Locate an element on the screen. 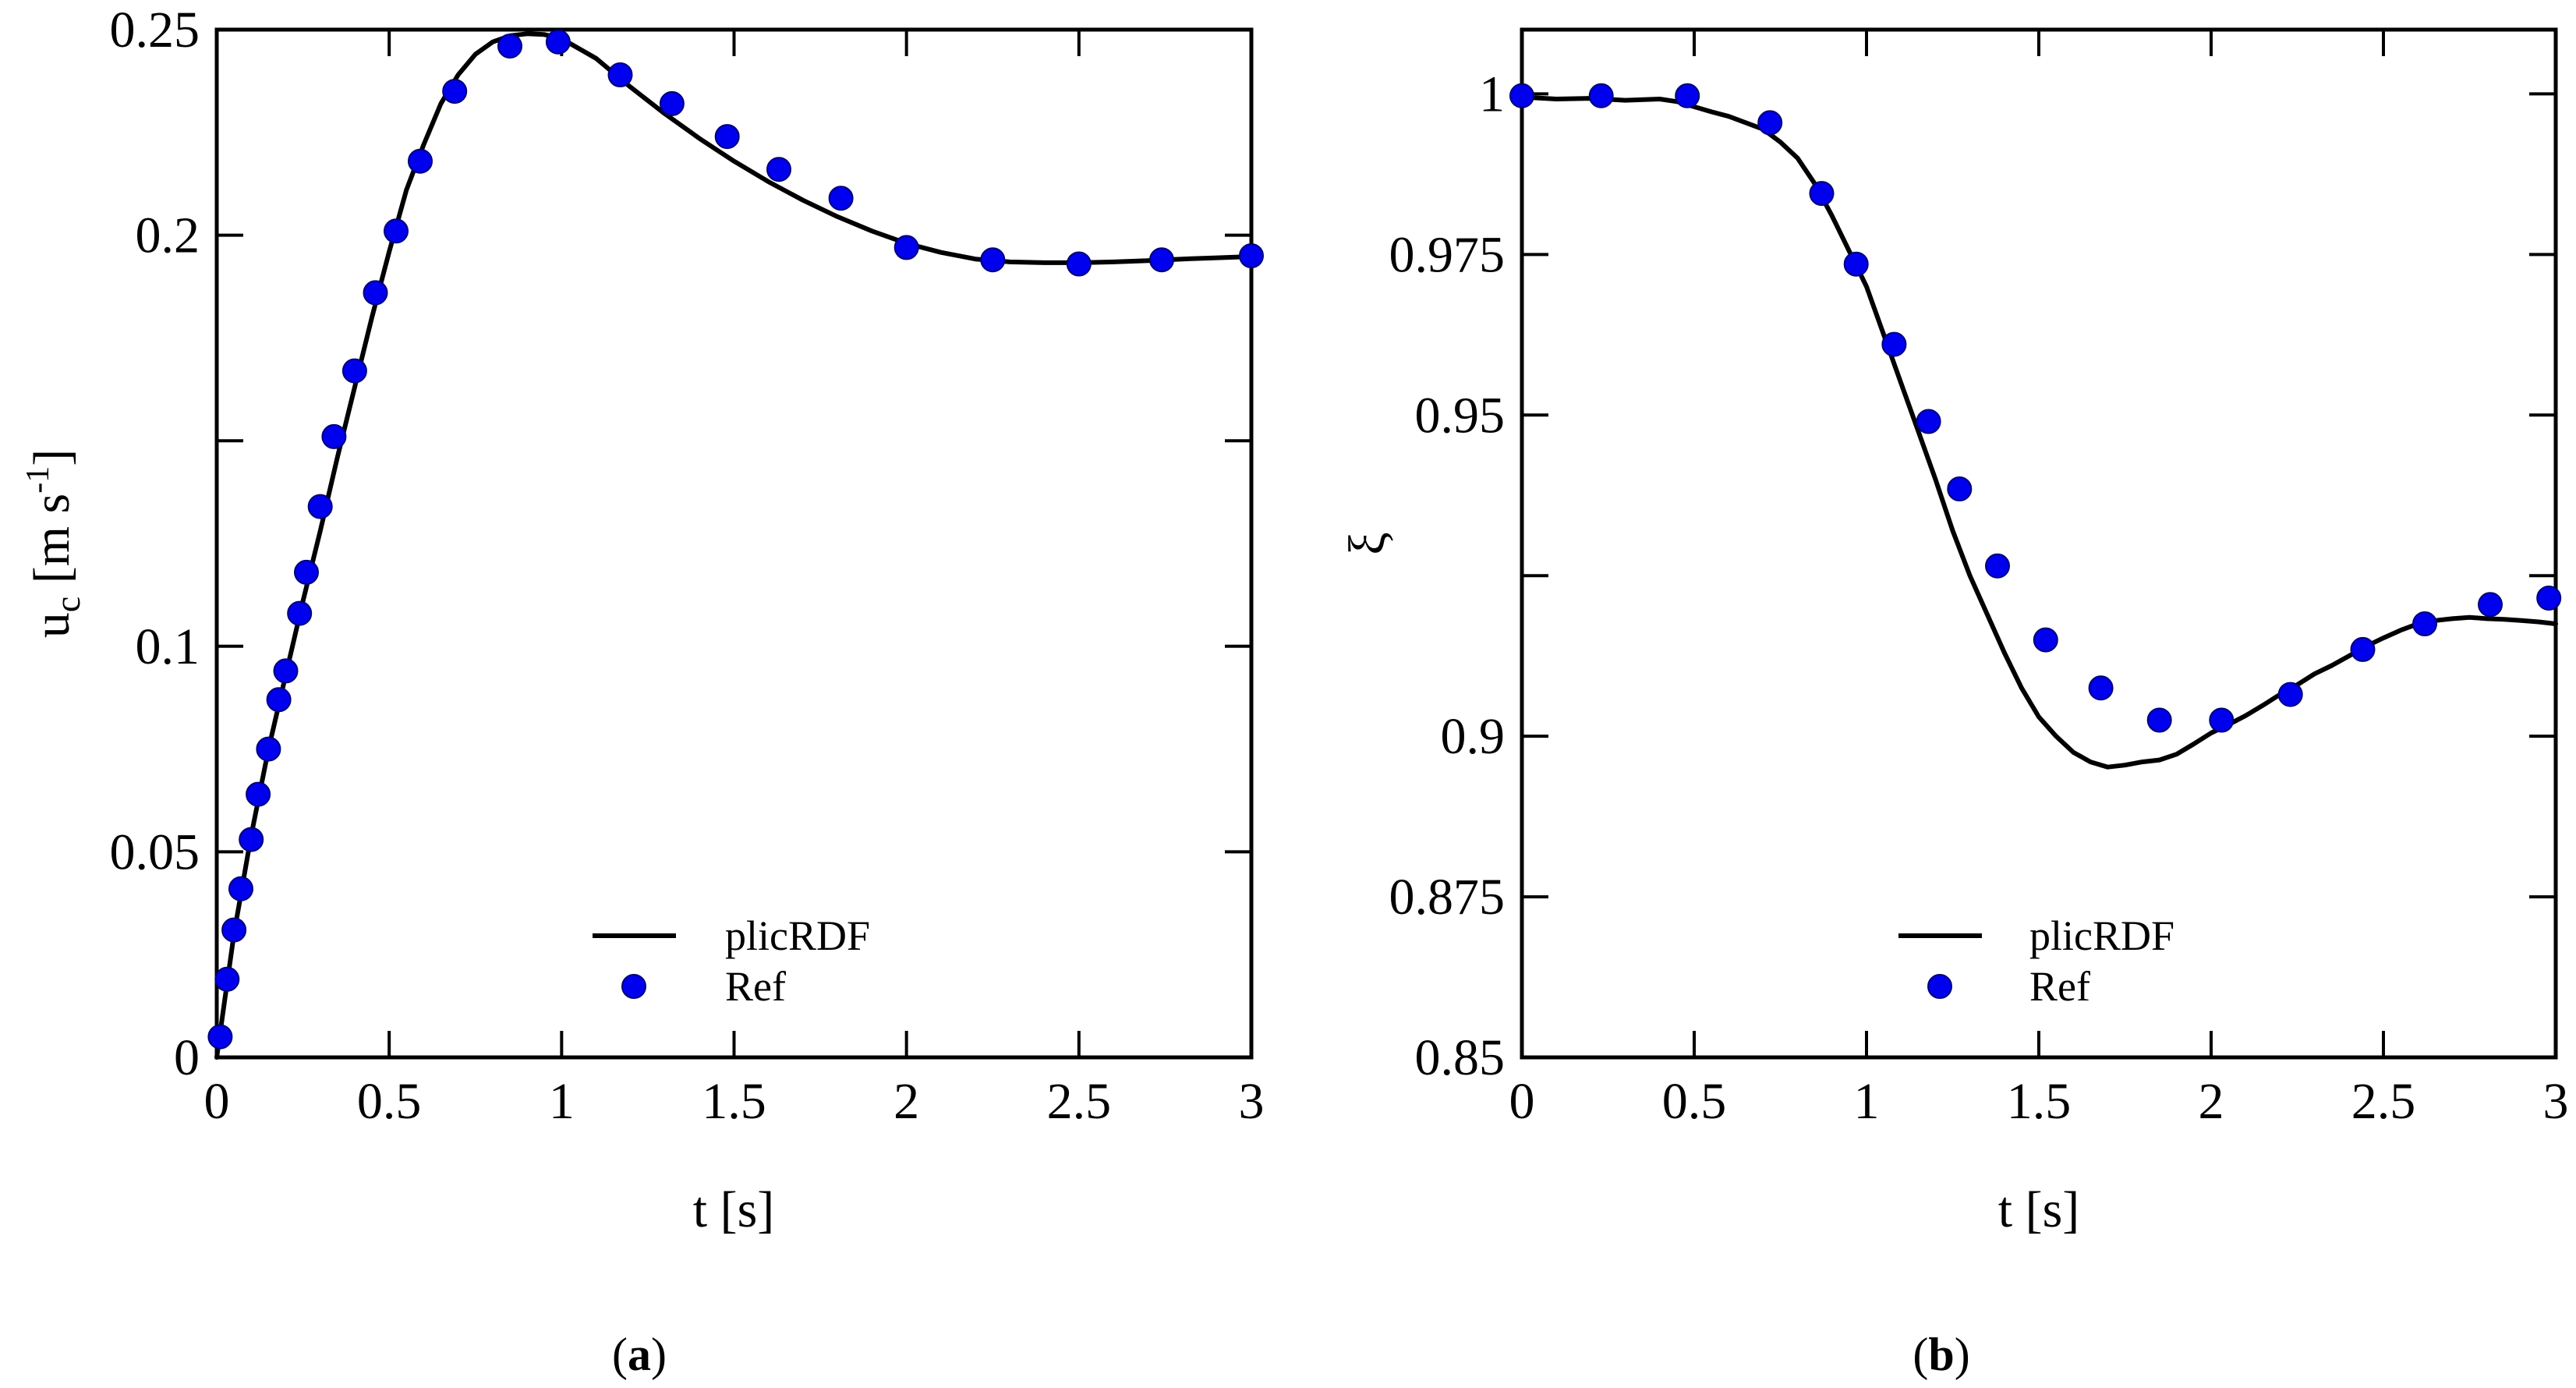 The width and height of the screenshot is (2576, 1388). y-tick-label: 0.1 is located at coordinates (168, 646).